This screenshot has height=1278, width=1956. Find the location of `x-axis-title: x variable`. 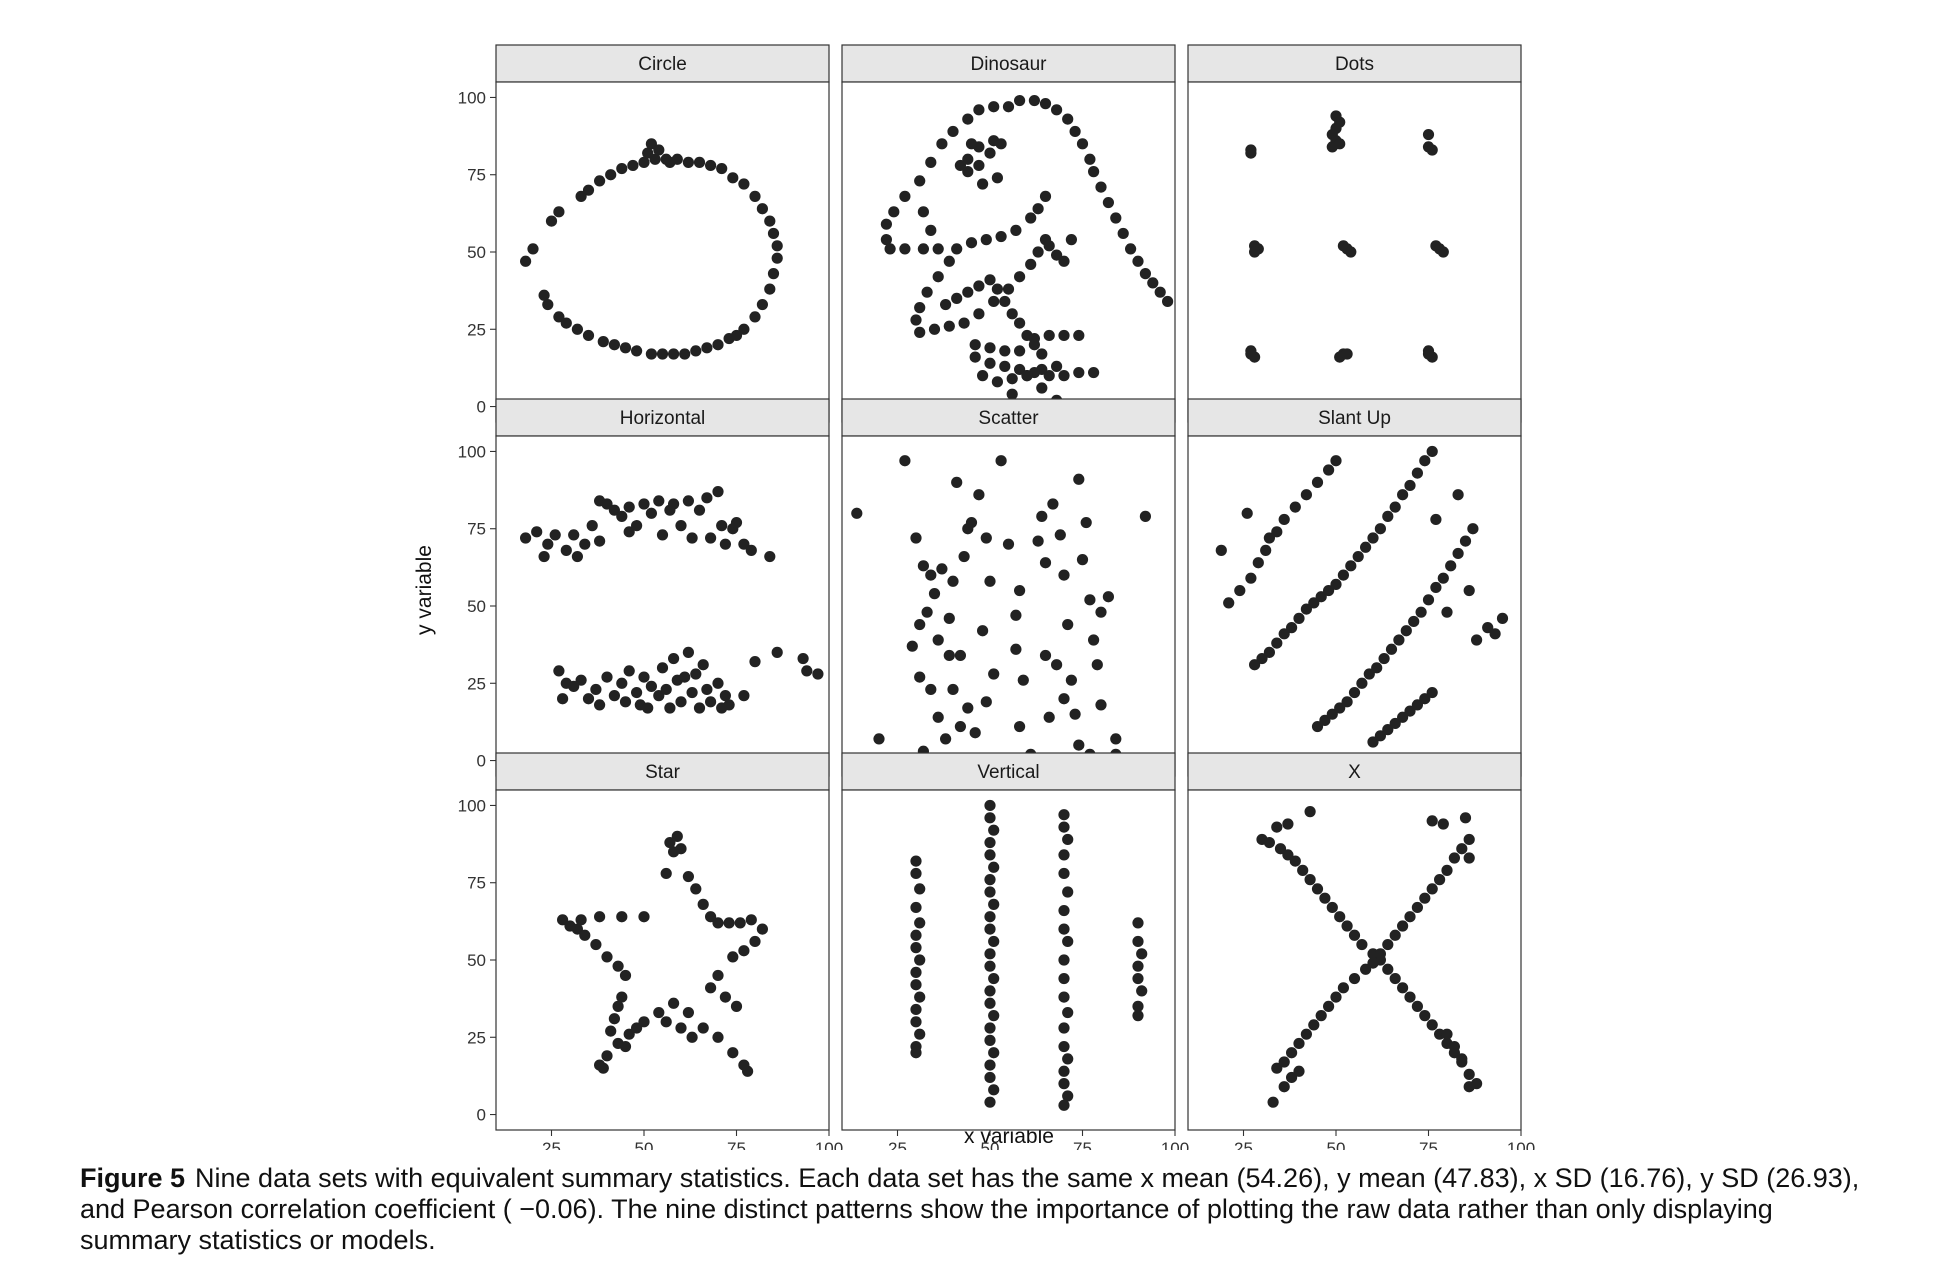

x-axis-title: x variable is located at coordinates (1009, 1136).